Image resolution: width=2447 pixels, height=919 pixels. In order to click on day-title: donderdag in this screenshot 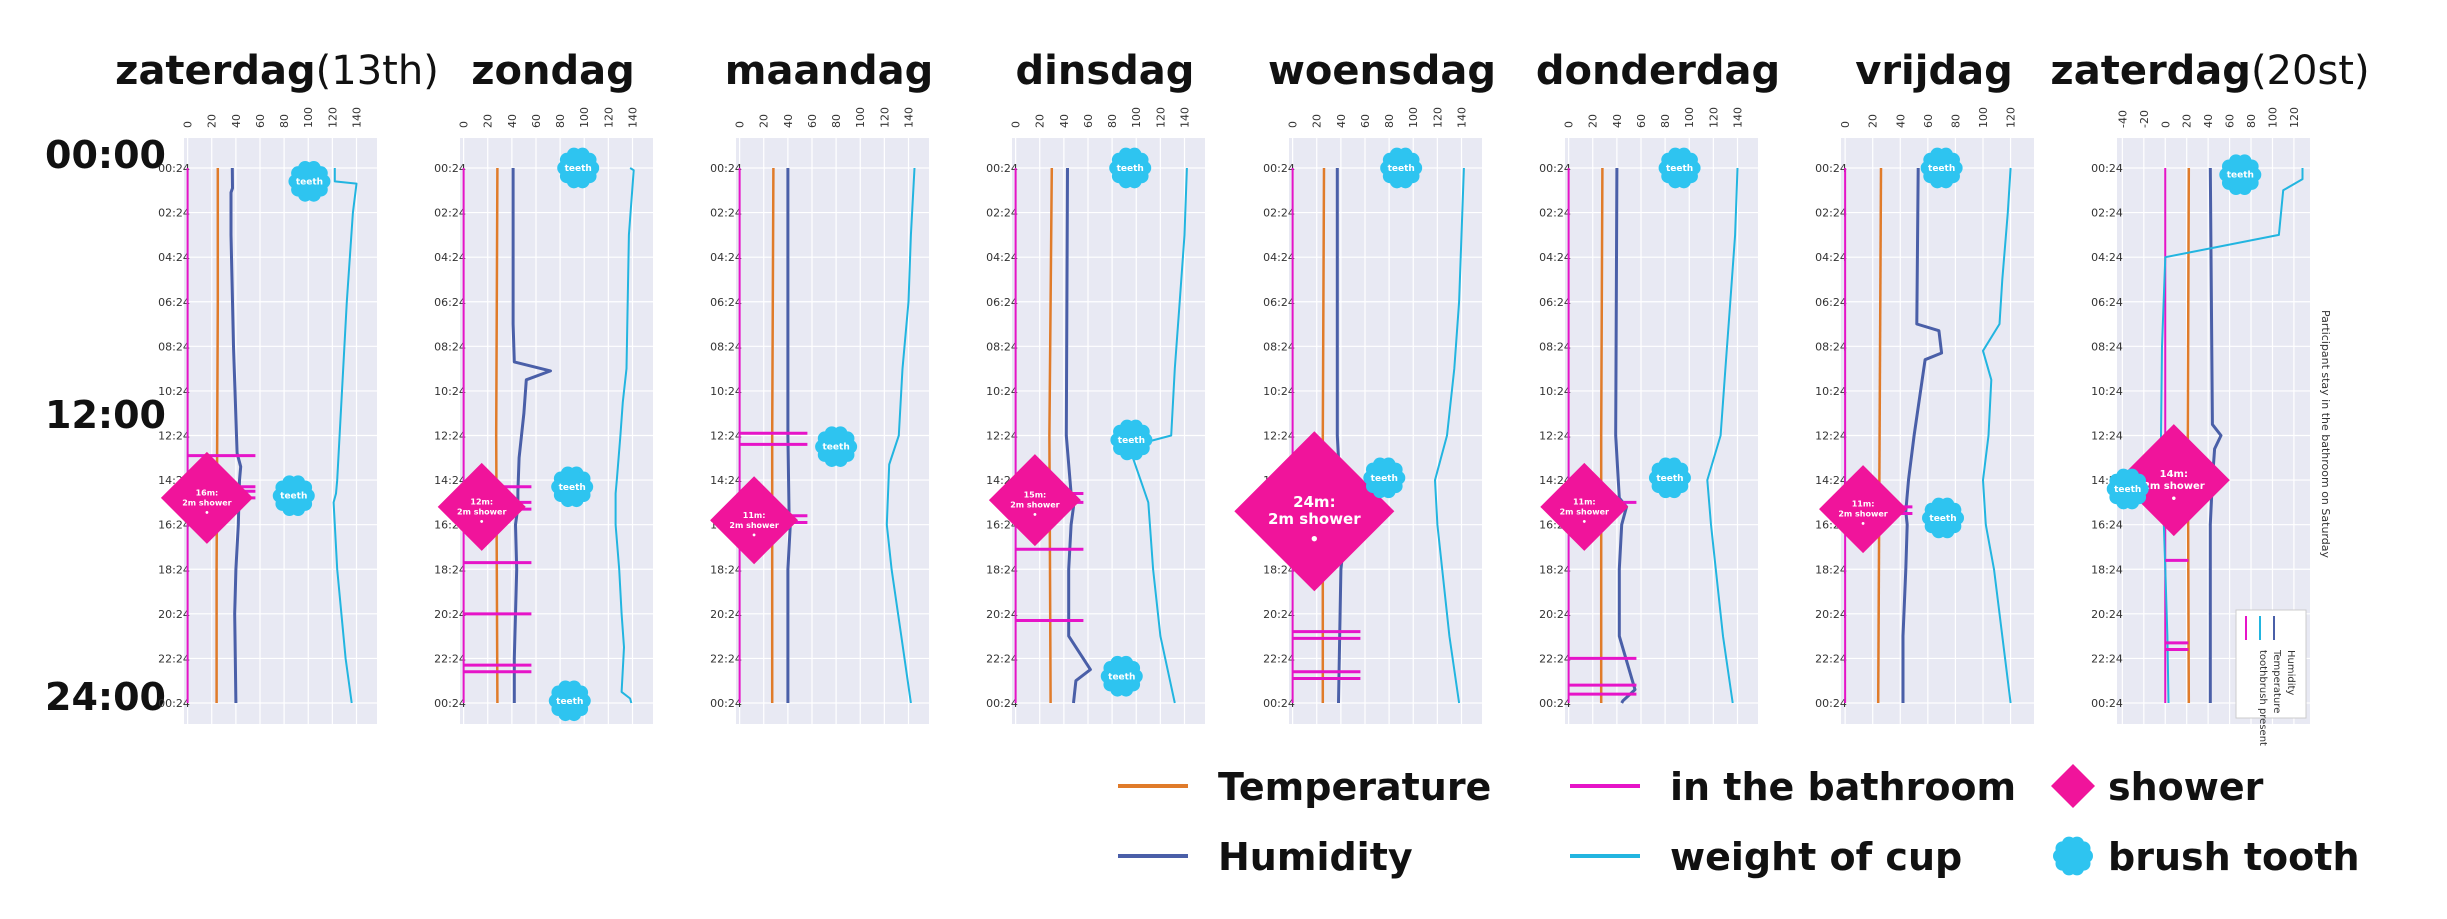, I will do `click(1658, 71)`.